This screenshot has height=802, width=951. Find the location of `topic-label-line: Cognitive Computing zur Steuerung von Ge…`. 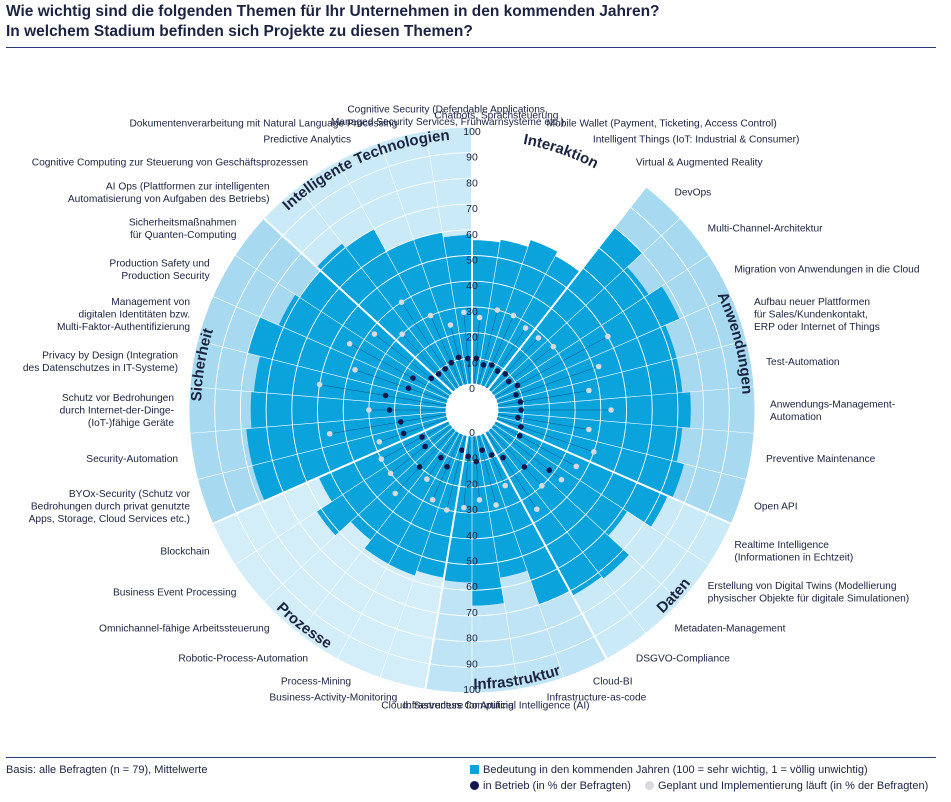

topic-label-line: Cognitive Computing zur Steuerung von Ge… is located at coordinates (170, 163).